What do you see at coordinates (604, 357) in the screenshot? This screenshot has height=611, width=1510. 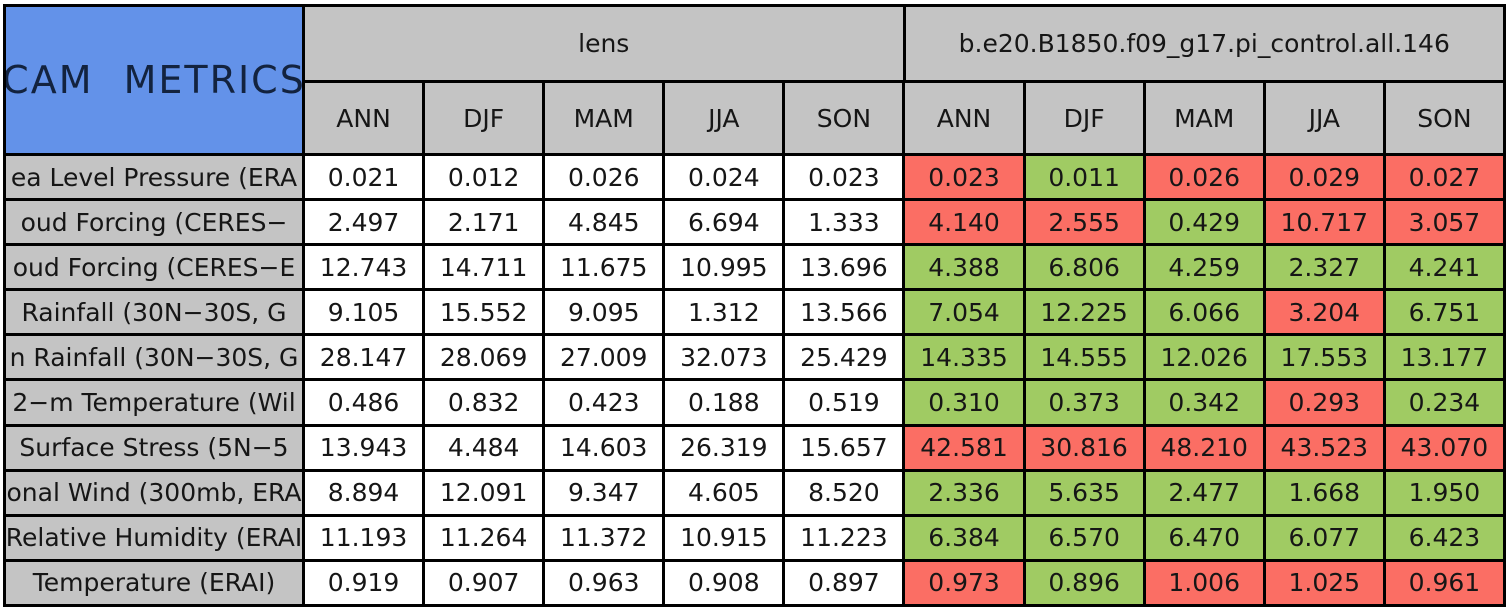 I see `lens-value-cell: 27.009` at bounding box center [604, 357].